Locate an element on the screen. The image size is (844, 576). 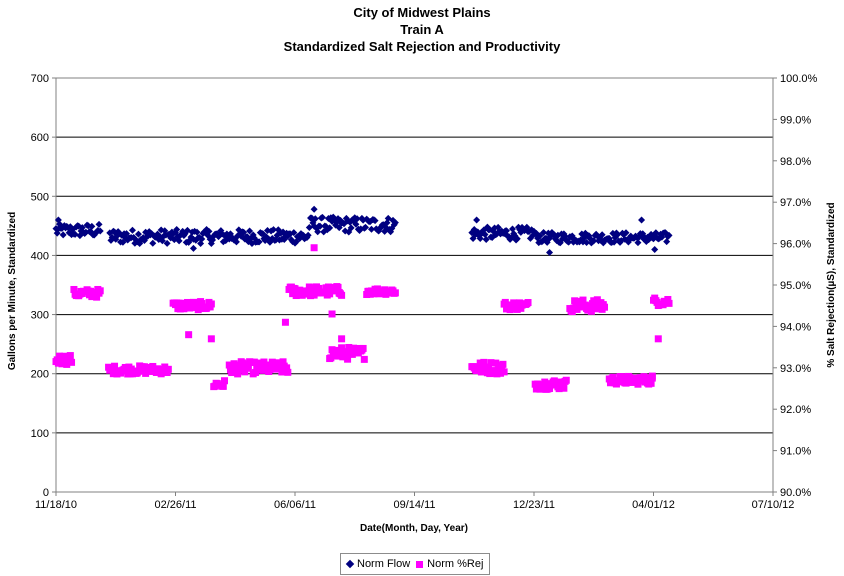
x-tick-label: 04/01/12 is located at coordinates (653, 505).